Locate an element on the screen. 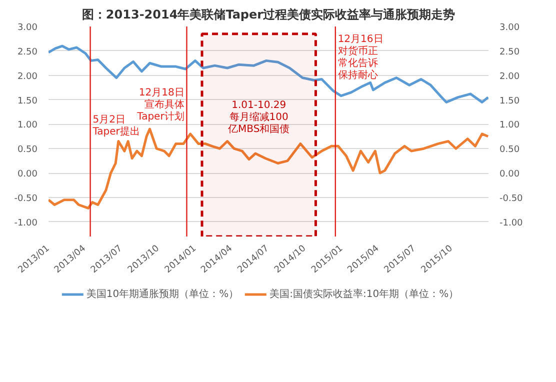  ref-line-label: 12月16日对货币正常化告诉保持耐心 is located at coordinates (361, 58).